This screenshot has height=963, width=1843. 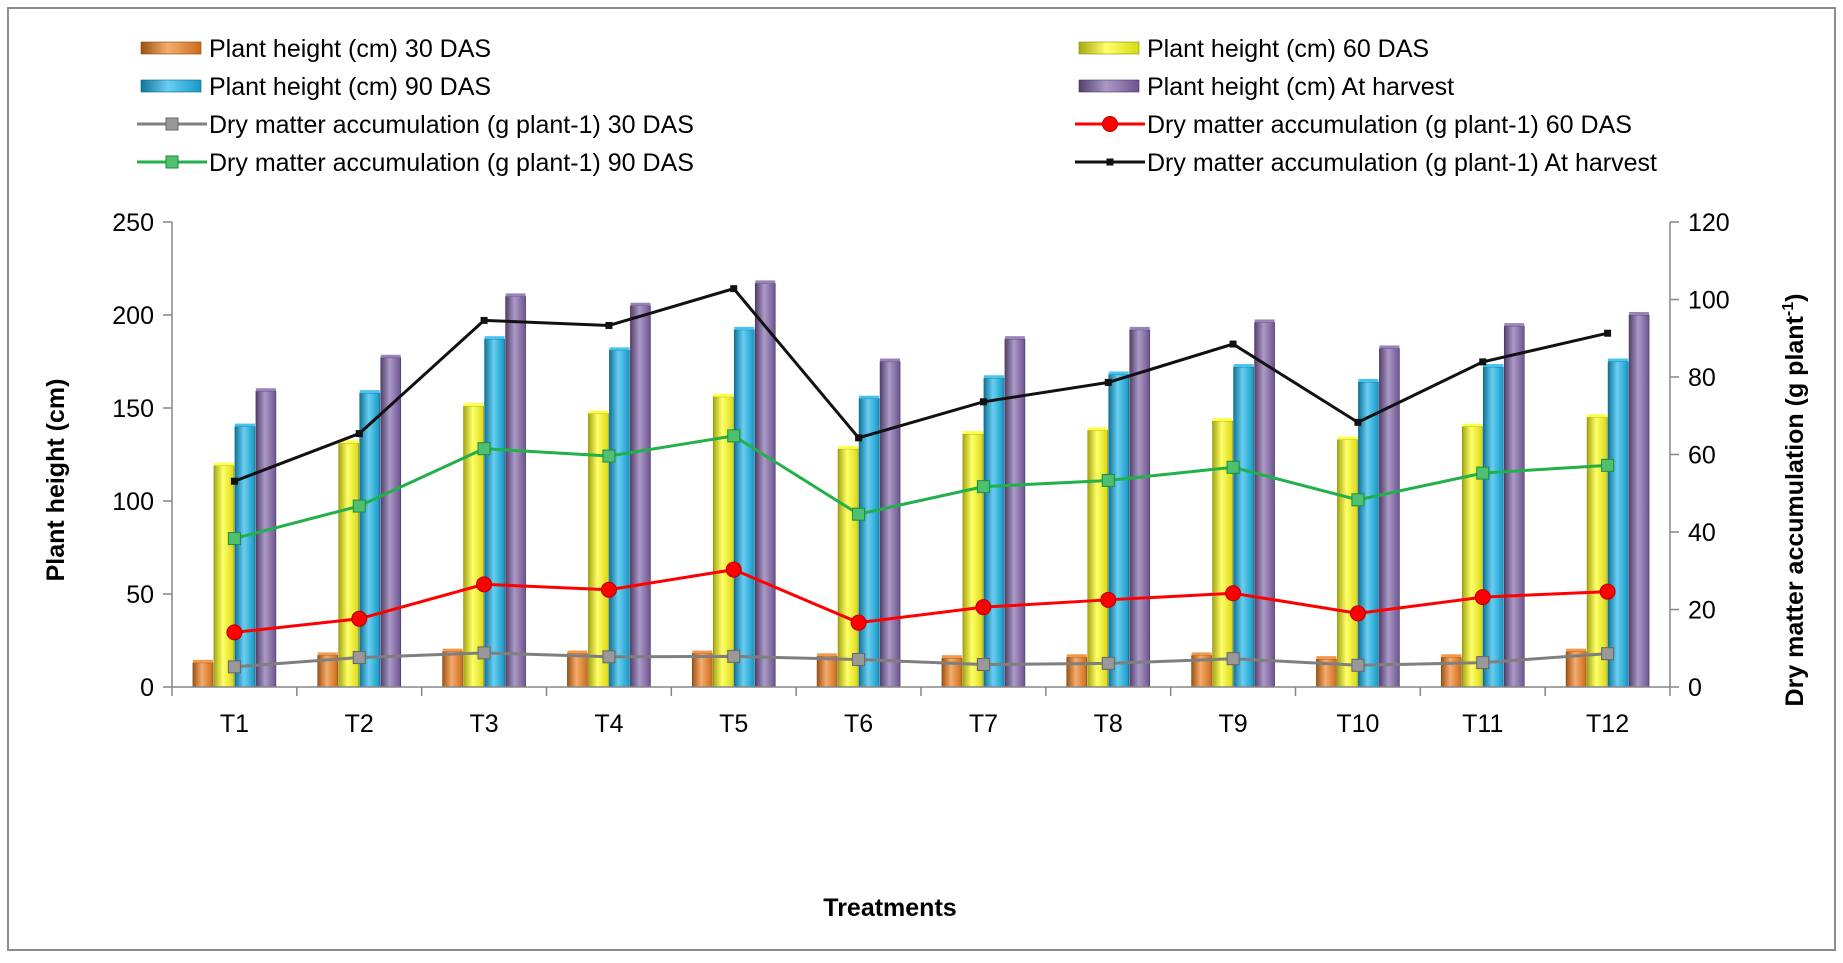 I want to click on legend-label: Plant height (cm) 60 DAS, so click(x=1288, y=49).